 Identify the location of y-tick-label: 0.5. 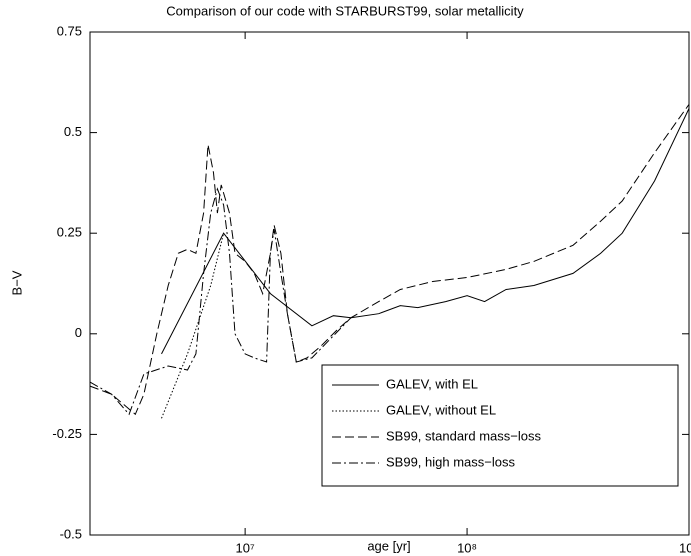
(73, 131).